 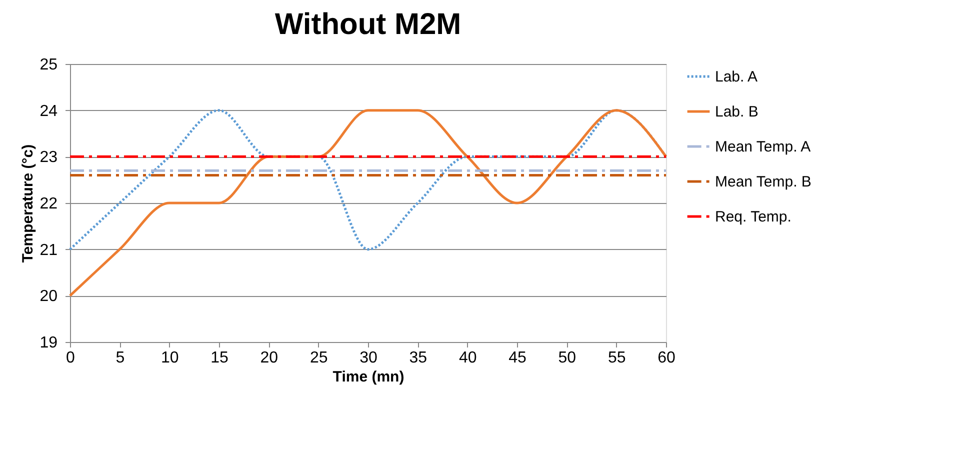 I want to click on legend-label: Req. Temp., so click(x=753, y=217).